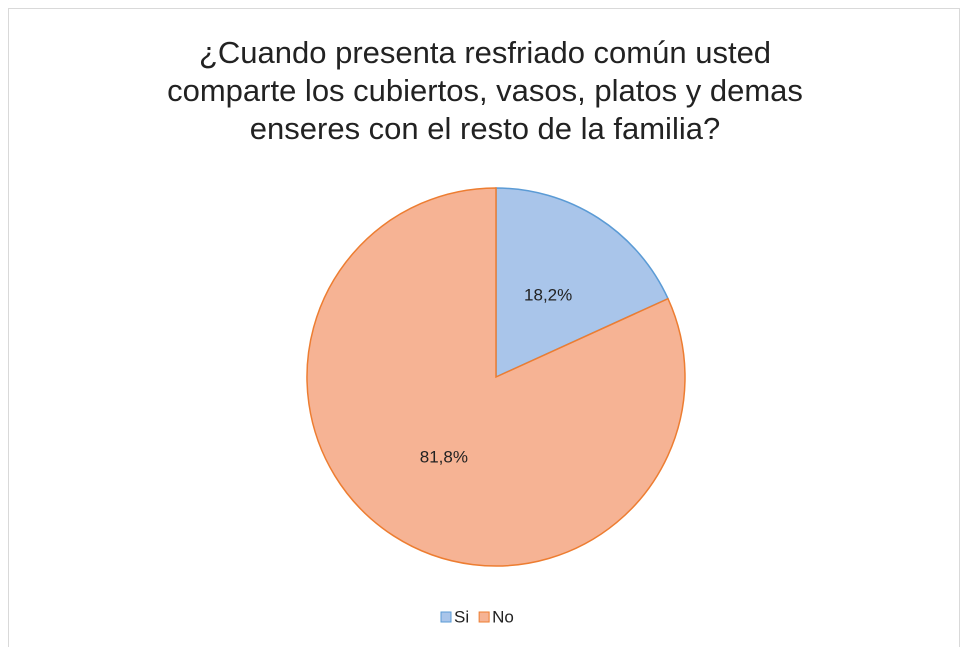 Image resolution: width=970 pixels, height=647 pixels. I want to click on legend-label: Si, so click(461, 616).